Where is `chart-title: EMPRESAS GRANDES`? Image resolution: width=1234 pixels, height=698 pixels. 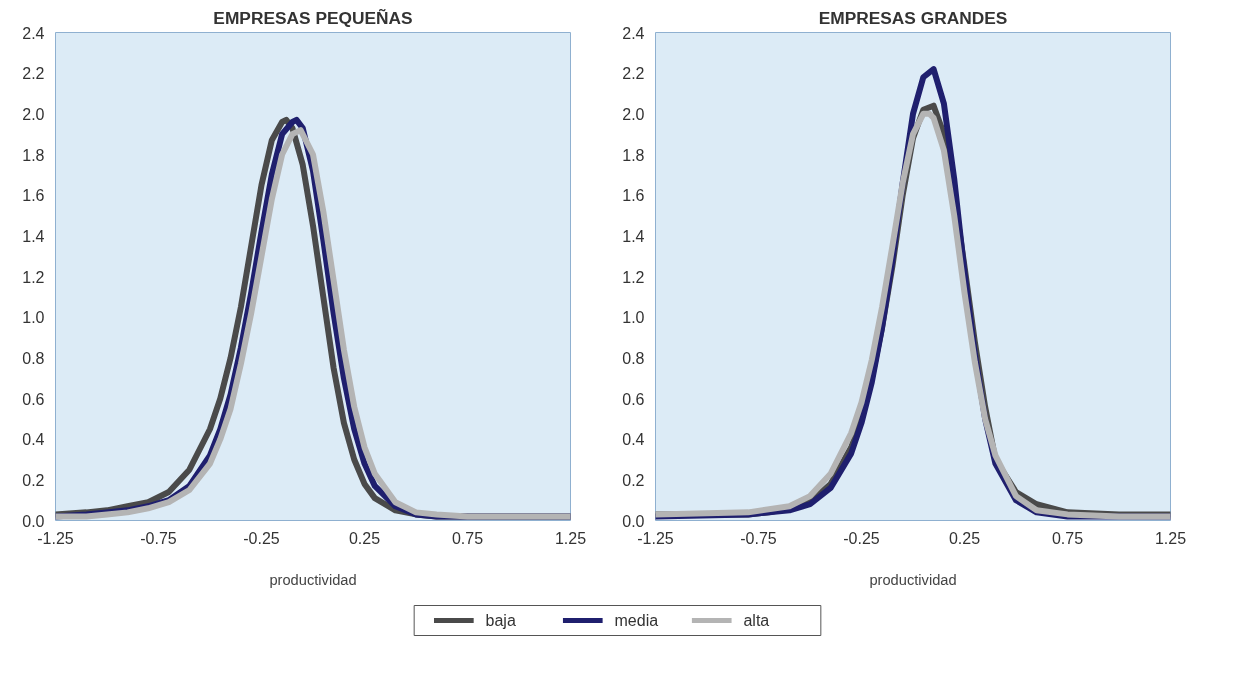
chart-title: EMPRESAS GRANDES is located at coordinates (913, 17).